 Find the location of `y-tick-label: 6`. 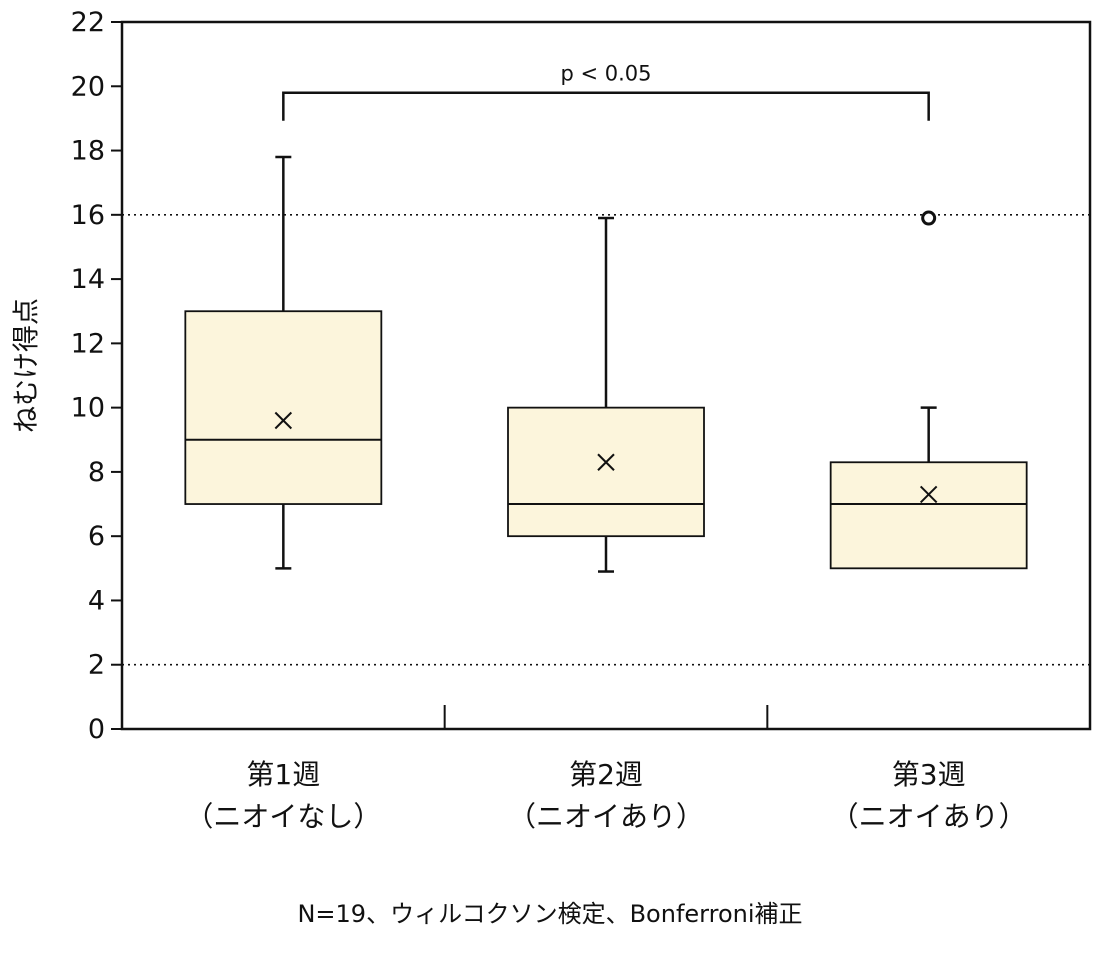

y-tick-label: 6 is located at coordinates (96, 536).